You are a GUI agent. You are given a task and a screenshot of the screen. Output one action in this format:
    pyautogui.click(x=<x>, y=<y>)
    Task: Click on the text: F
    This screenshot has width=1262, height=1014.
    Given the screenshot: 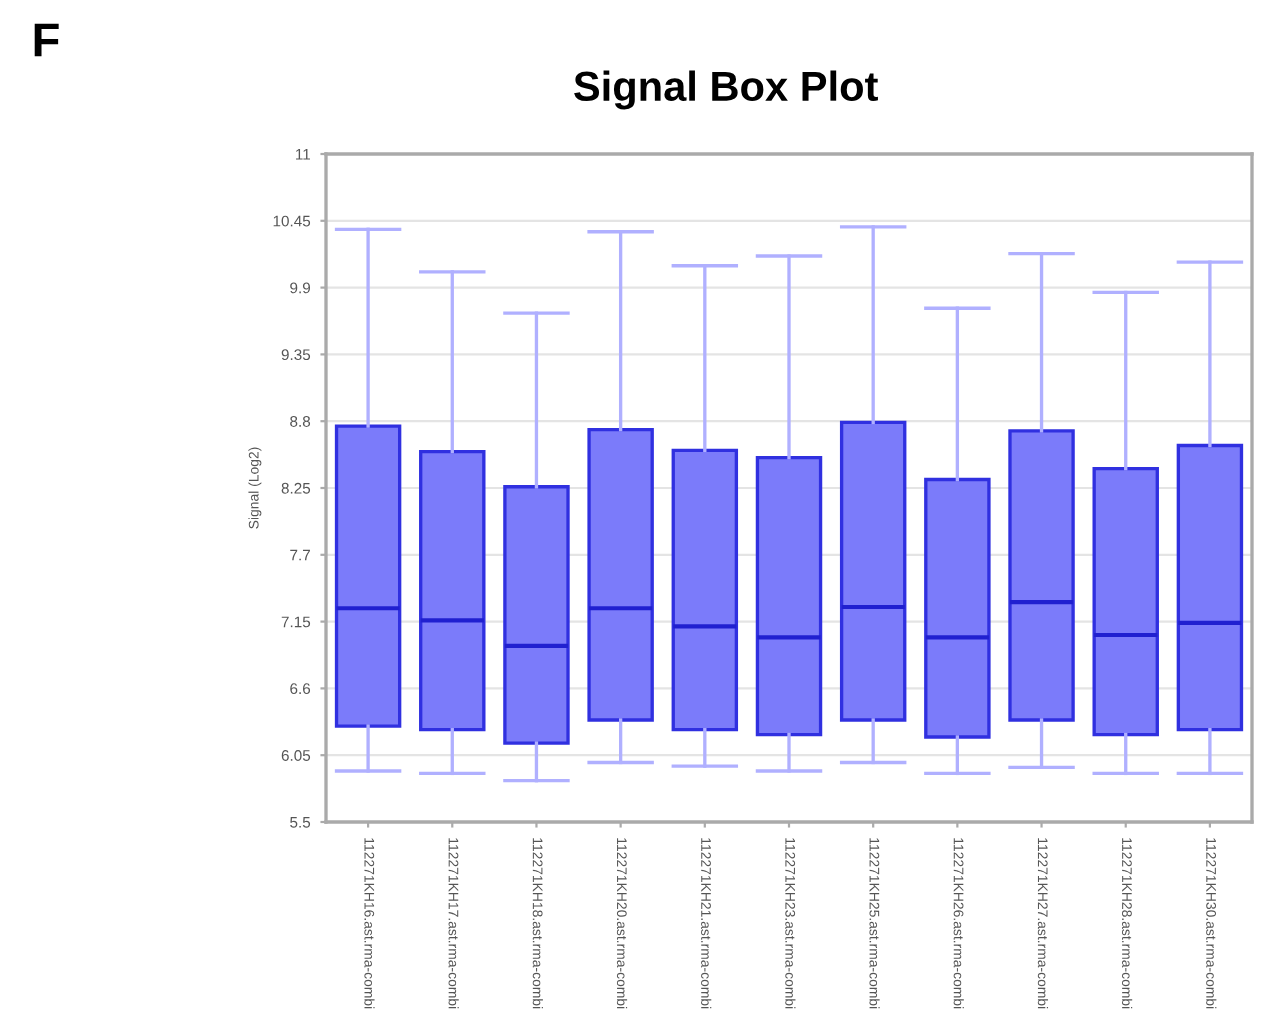 What is the action you would take?
    pyautogui.click(x=46, y=40)
    